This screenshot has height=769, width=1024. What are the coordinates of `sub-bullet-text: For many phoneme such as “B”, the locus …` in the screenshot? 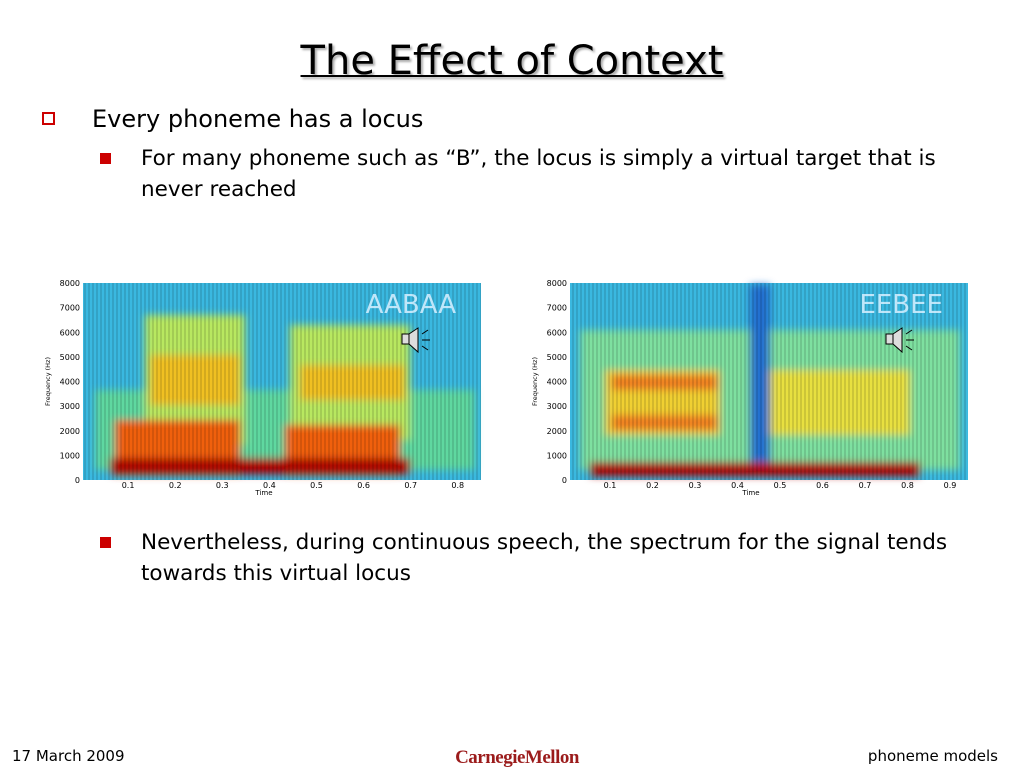 It's located at (538, 174).